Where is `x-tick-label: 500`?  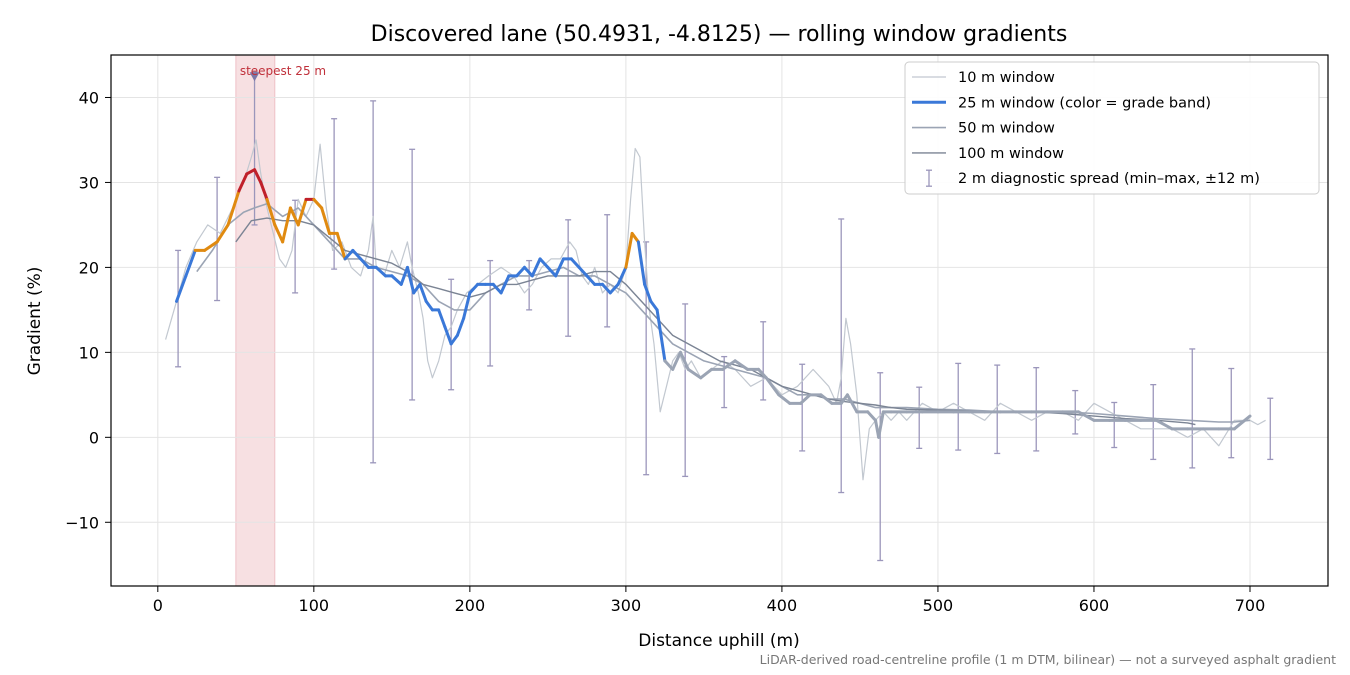
x-tick-label: 500 is located at coordinates (938, 605).